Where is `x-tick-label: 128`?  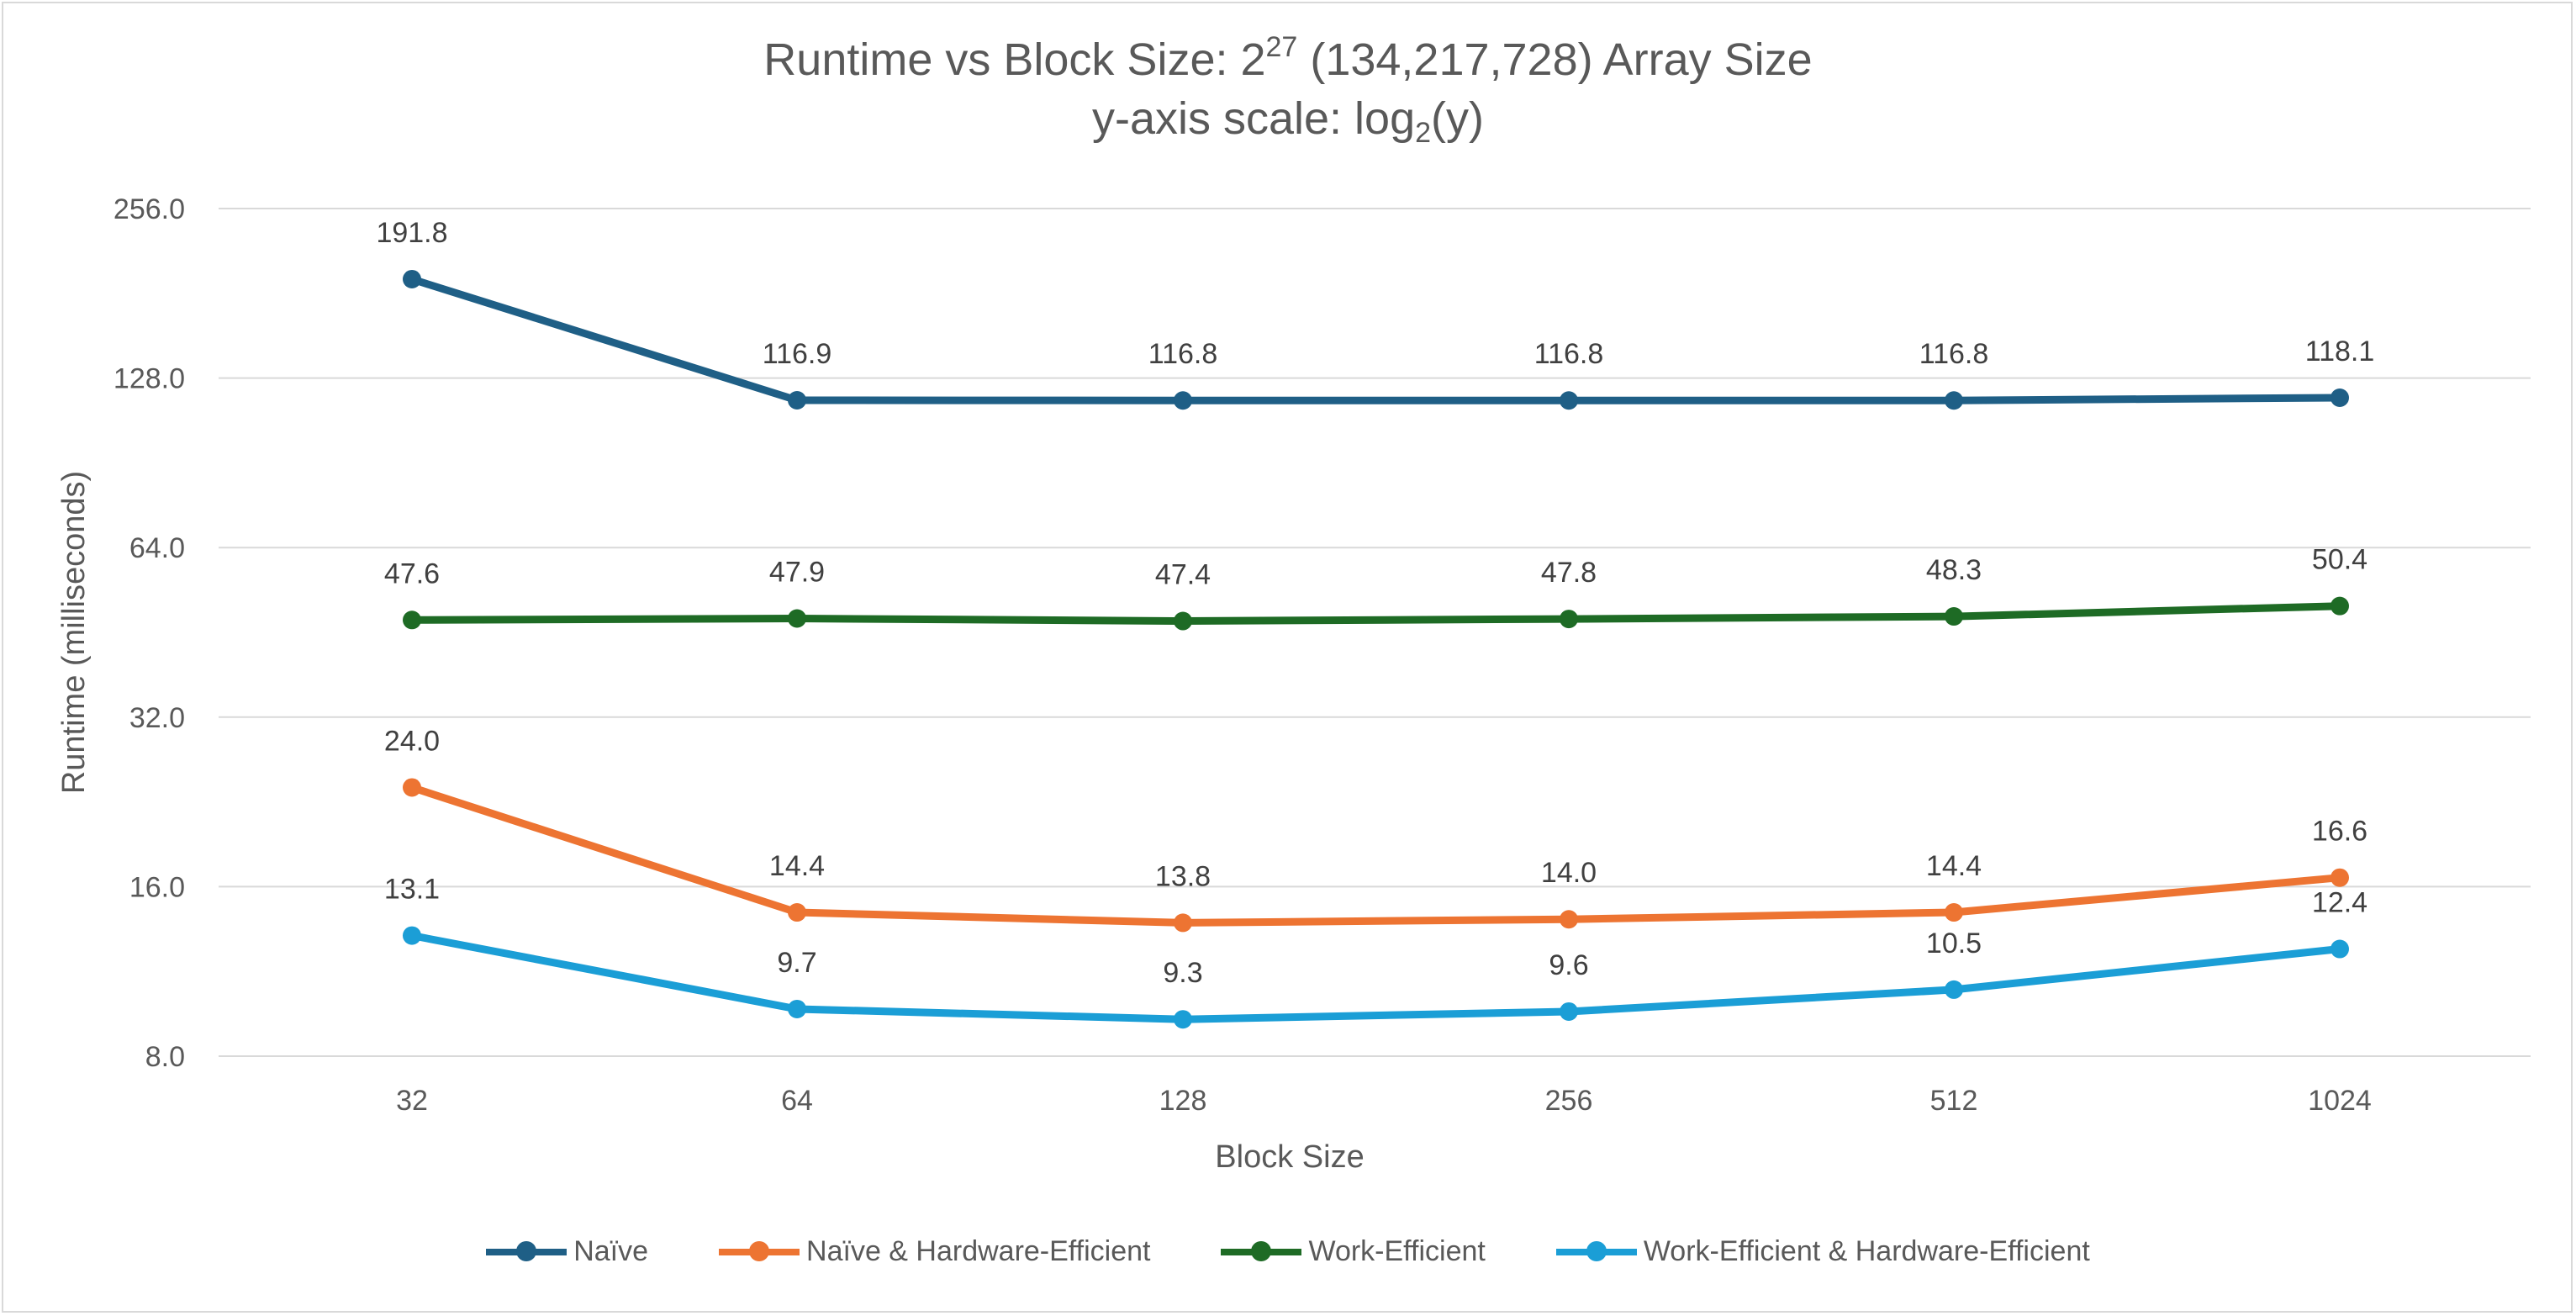 x-tick-label: 128 is located at coordinates (1183, 1101).